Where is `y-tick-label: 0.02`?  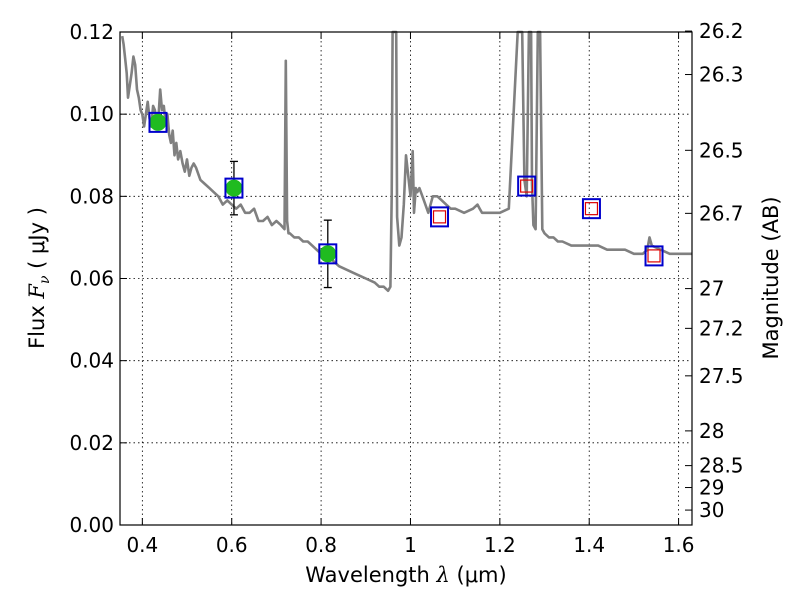 y-tick-label: 0.02 is located at coordinates (91, 443).